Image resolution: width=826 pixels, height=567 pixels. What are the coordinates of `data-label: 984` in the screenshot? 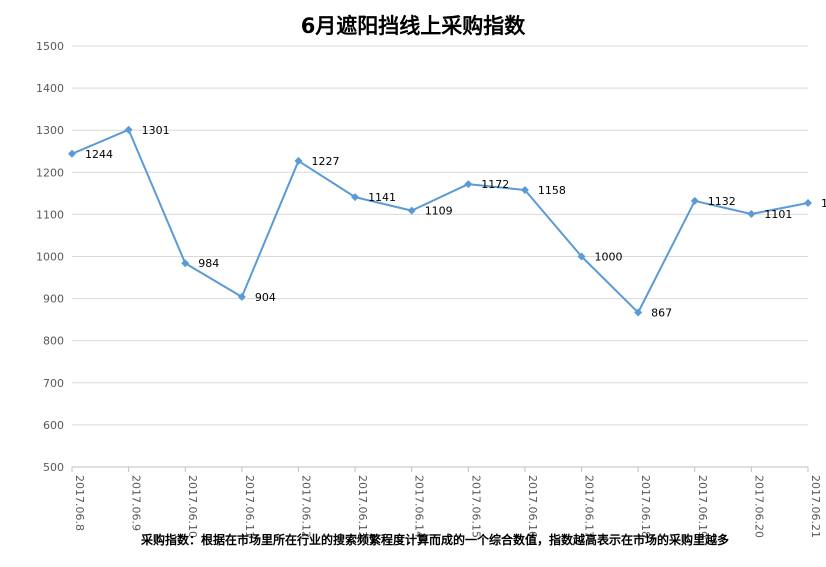 It's located at (208, 263).